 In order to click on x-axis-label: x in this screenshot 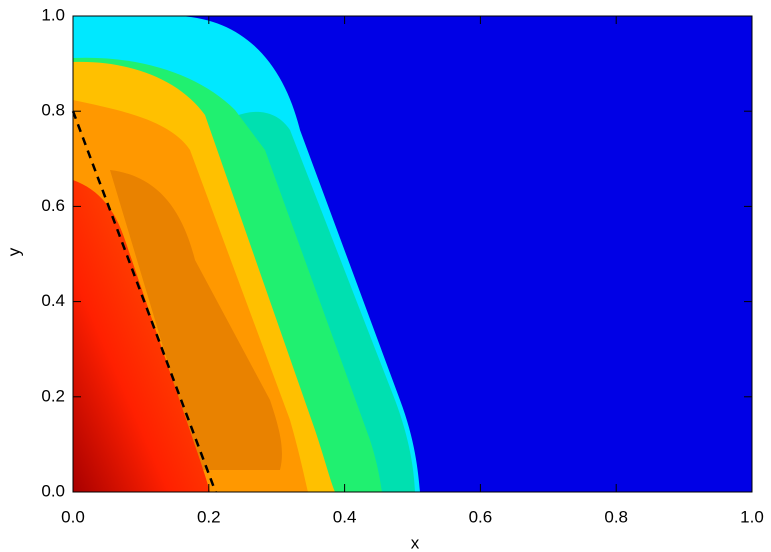, I will do `click(415, 542)`.